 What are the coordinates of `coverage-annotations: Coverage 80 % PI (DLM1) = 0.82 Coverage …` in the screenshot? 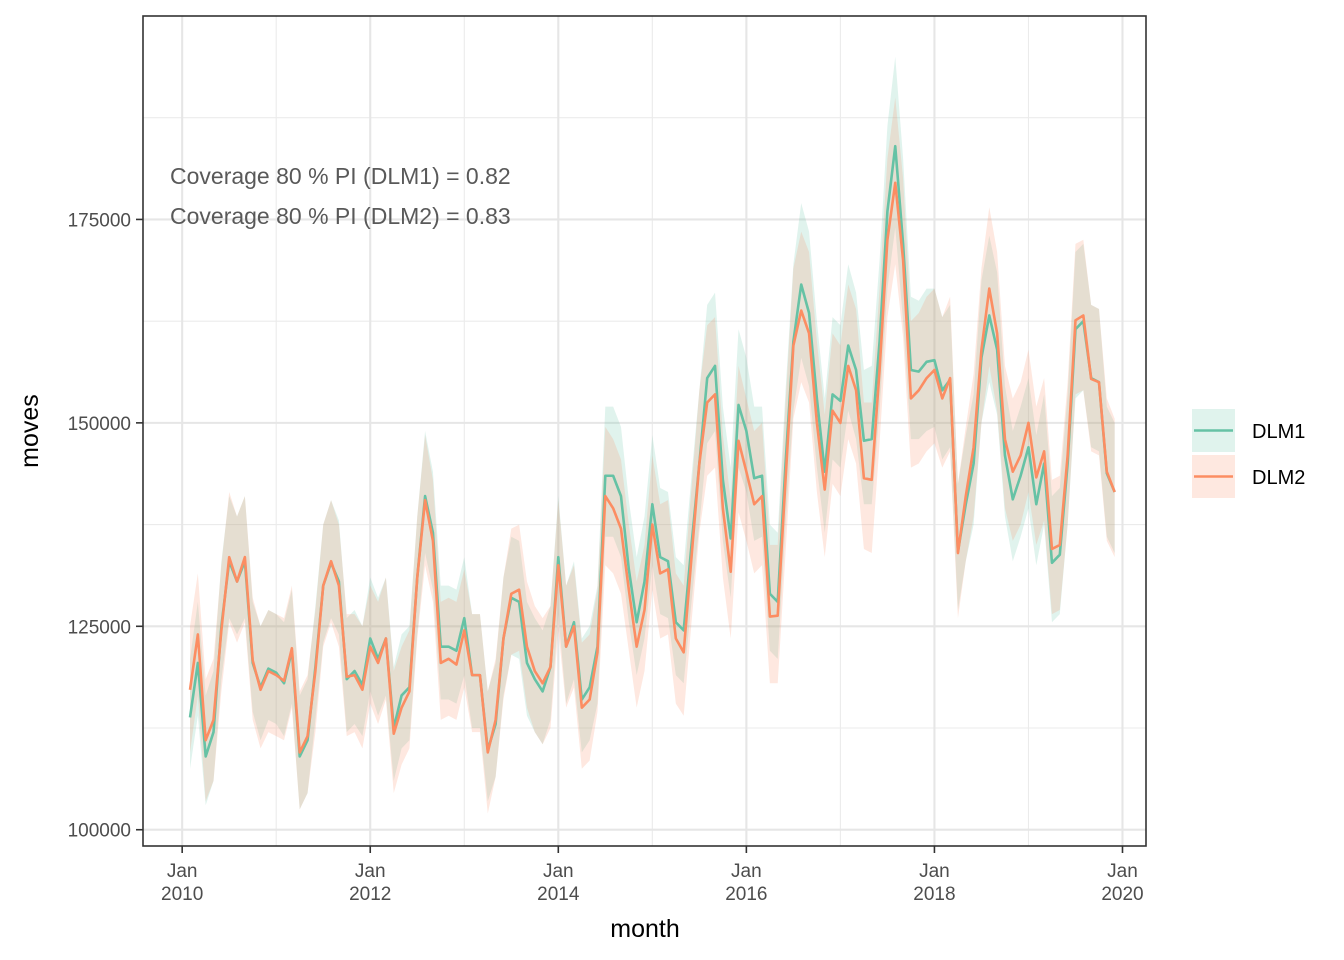 It's located at (340, 196).